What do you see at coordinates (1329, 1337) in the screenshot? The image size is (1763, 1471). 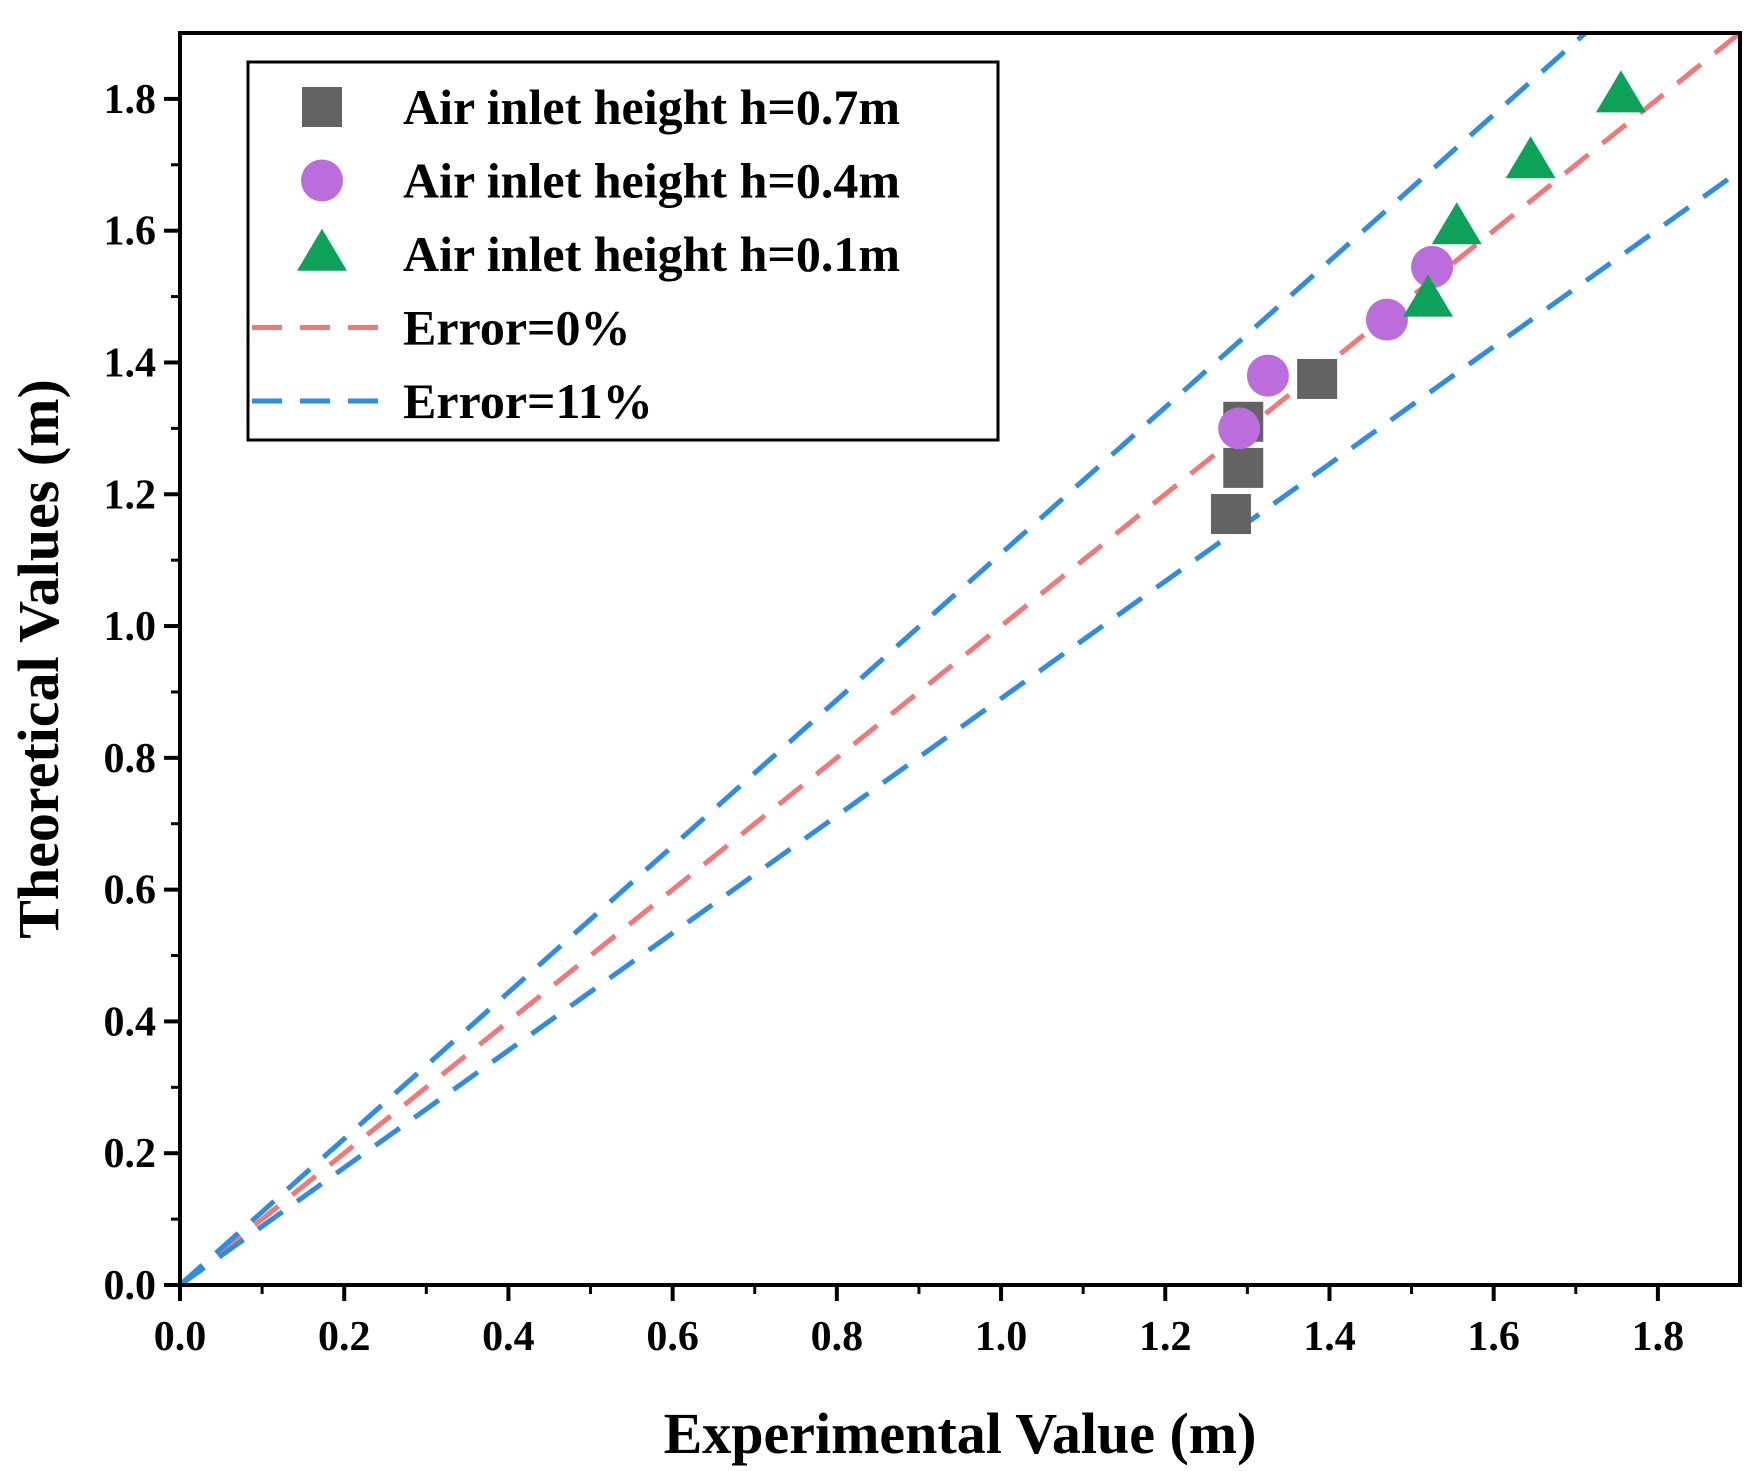 I see `x-tick-label: 1.4` at bounding box center [1329, 1337].